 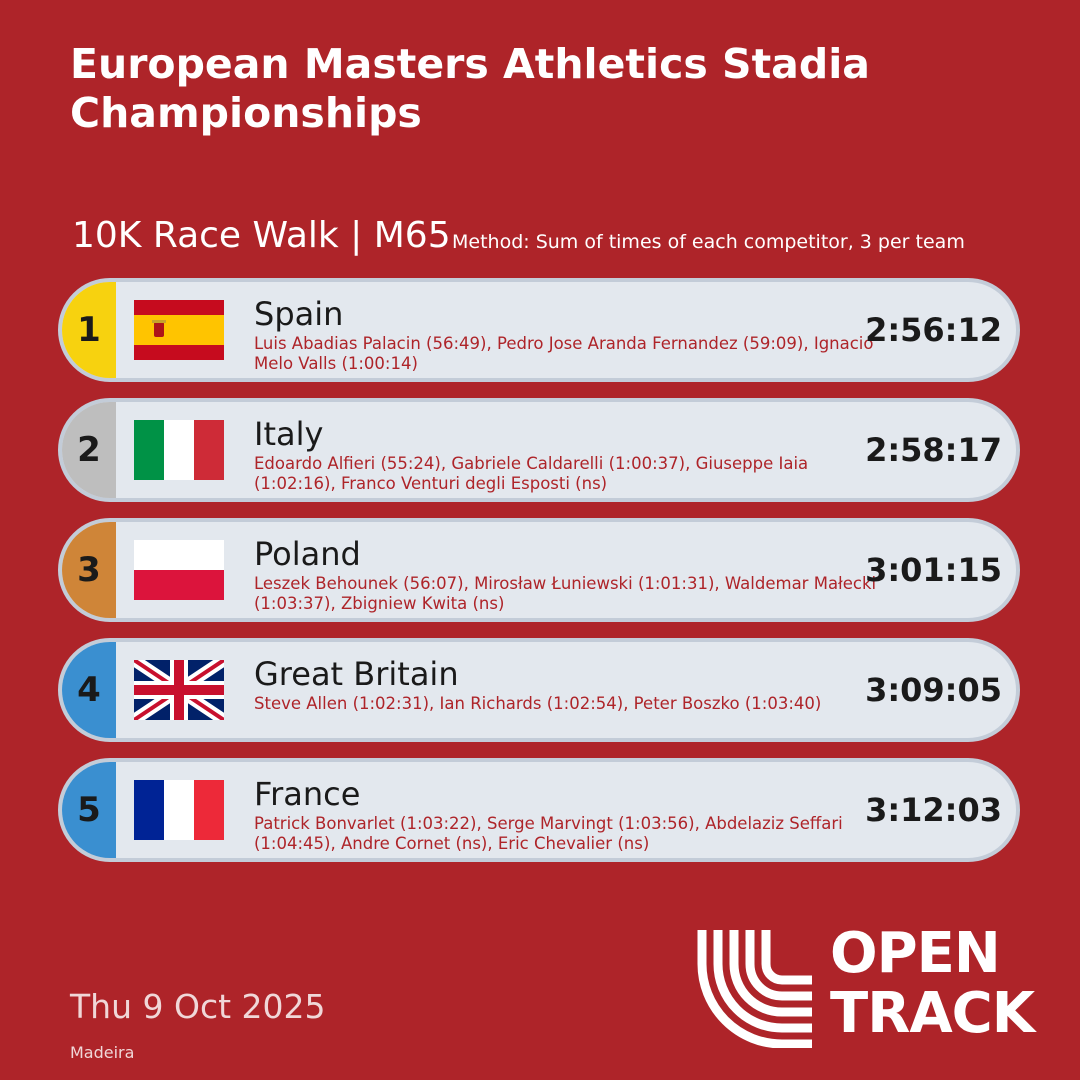 I want to click on rank-badge: 1, so click(x=89, y=330).